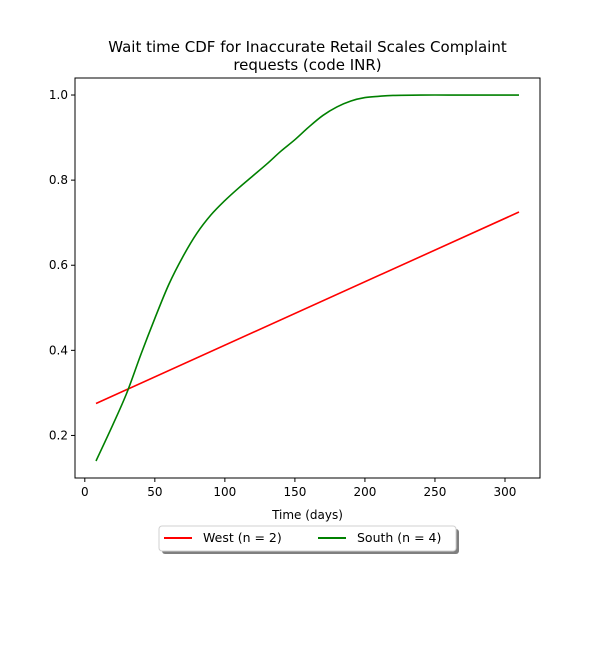  I want to click on x-axis-label: Time (days), so click(307, 515).